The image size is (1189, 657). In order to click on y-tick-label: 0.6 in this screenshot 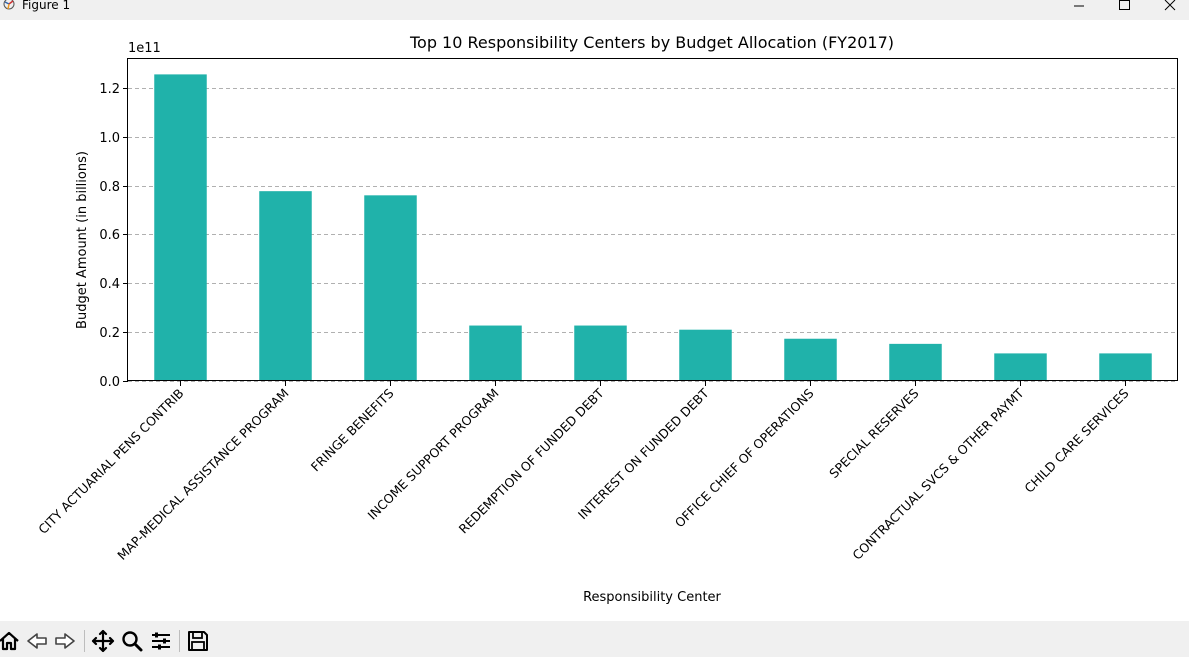, I will do `click(109, 235)`.